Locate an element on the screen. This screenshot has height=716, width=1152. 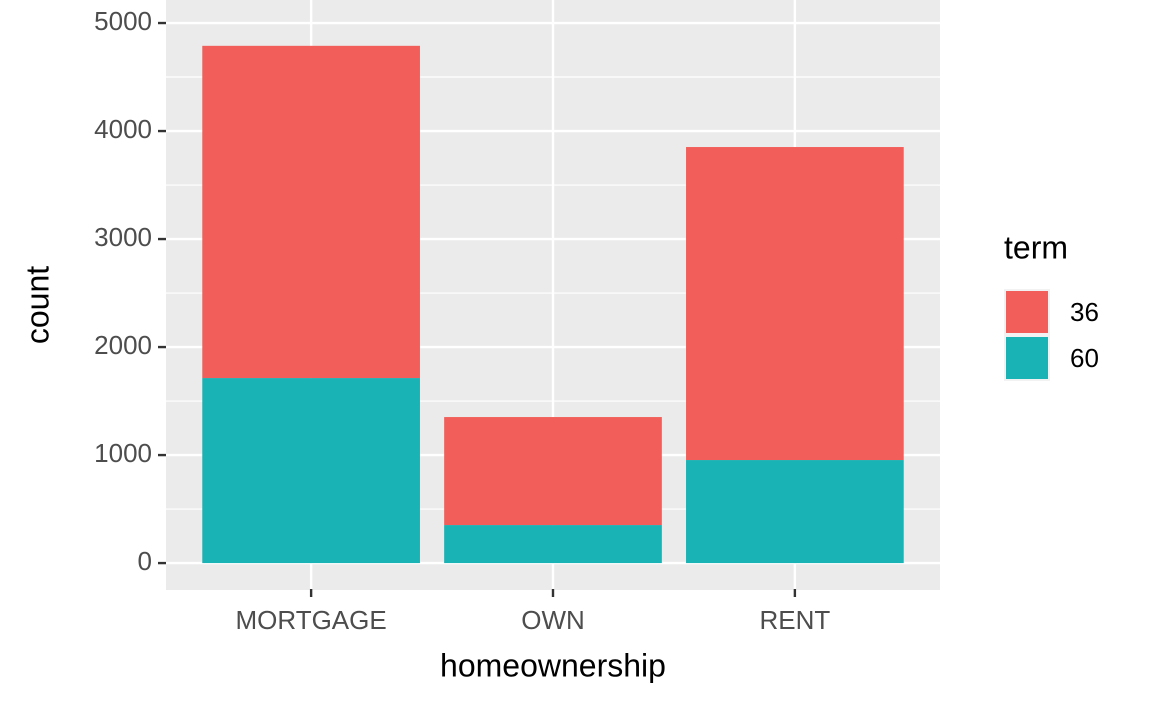
legend: 36 60 is located at coordinates (1051, 335).